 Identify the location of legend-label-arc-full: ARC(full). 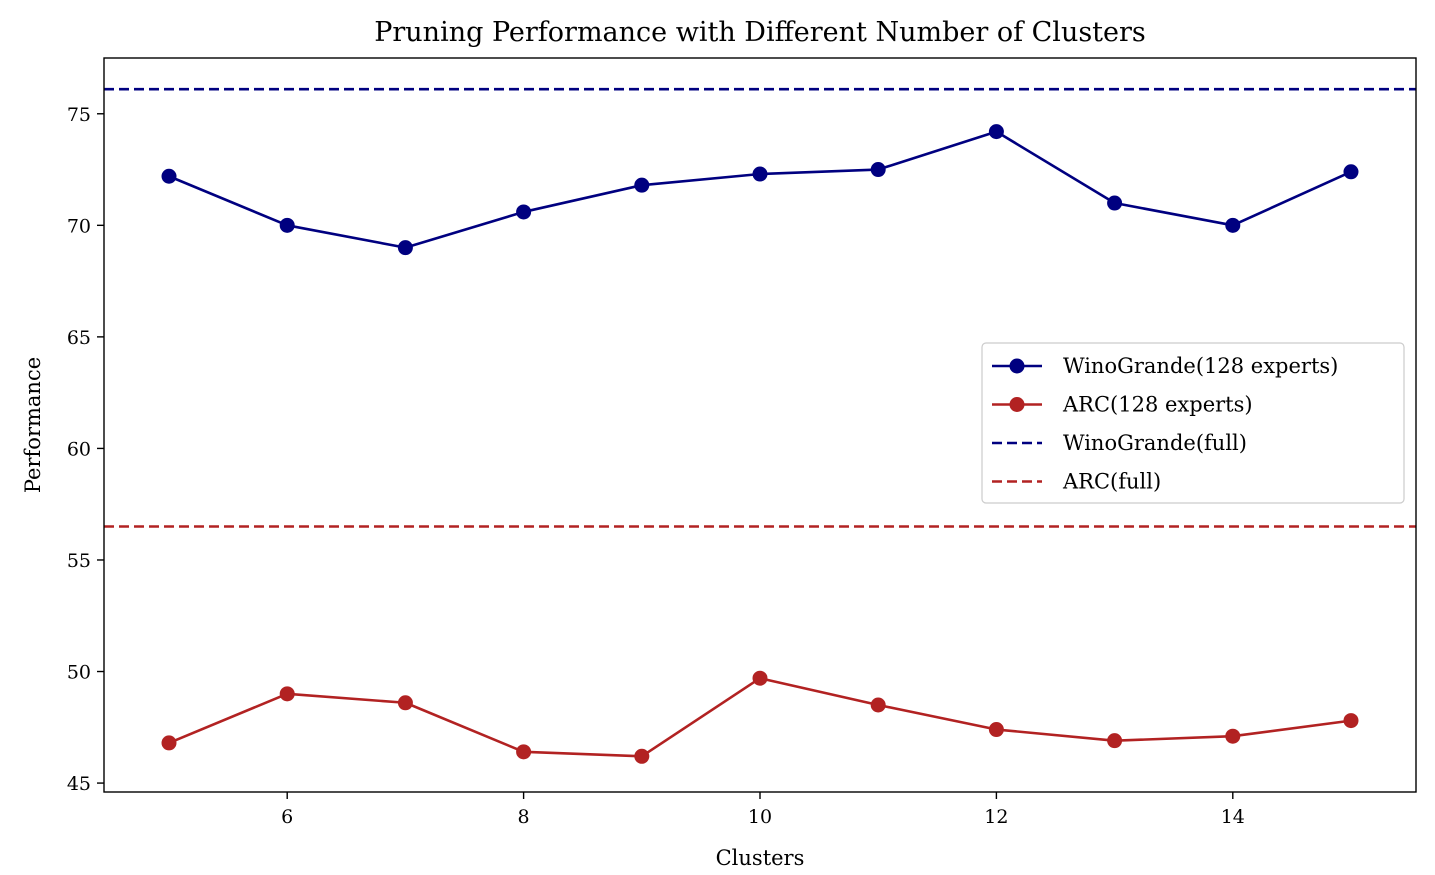
(1111, 482).